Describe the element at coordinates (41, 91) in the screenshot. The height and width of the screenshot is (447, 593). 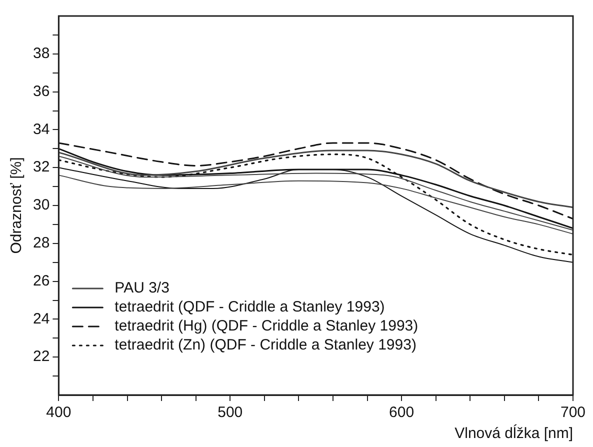
I see `y-tick-label: 36` at that location.